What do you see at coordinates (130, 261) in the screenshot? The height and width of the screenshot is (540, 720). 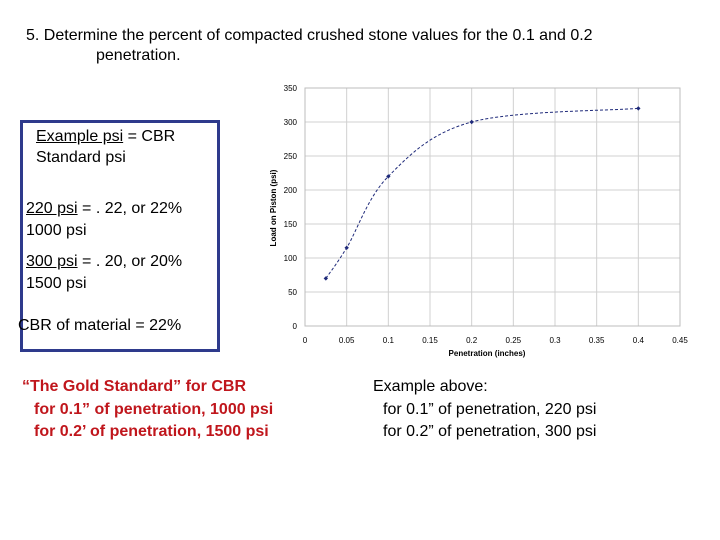 I see `calc-2-result: = . 20, or 20%` at bounding box center [130, 261].